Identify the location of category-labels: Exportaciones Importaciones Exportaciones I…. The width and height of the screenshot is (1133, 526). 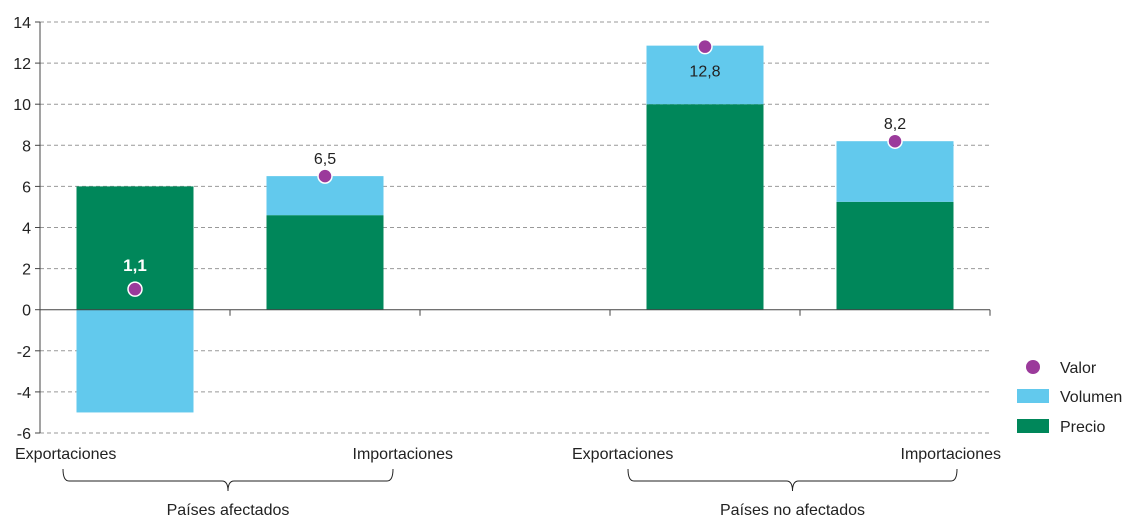
(508, 454).